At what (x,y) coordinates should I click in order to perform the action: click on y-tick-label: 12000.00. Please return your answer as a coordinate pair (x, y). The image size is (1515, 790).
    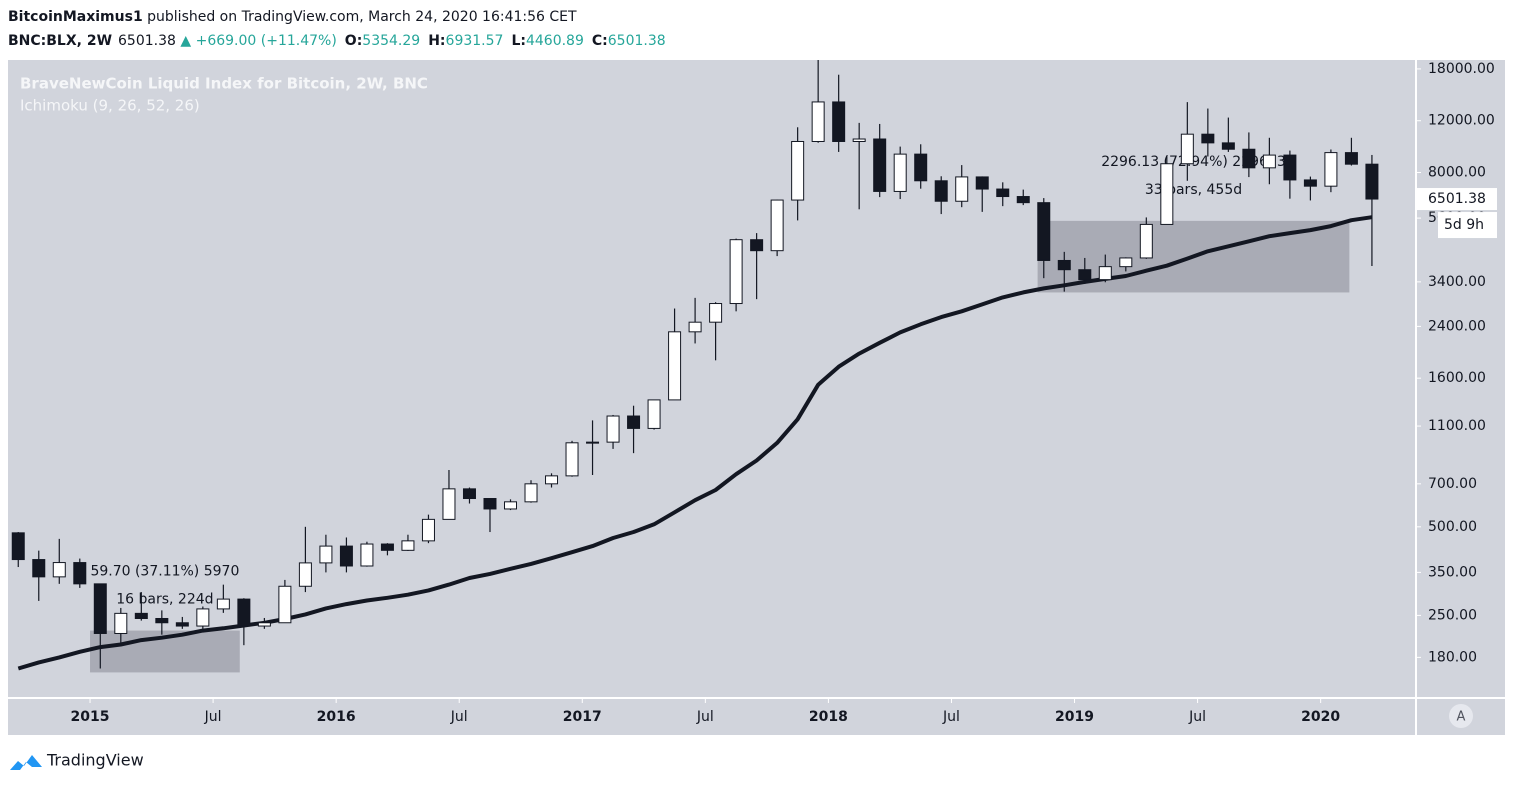
    Looking at the image, I should click on (1461, 121).